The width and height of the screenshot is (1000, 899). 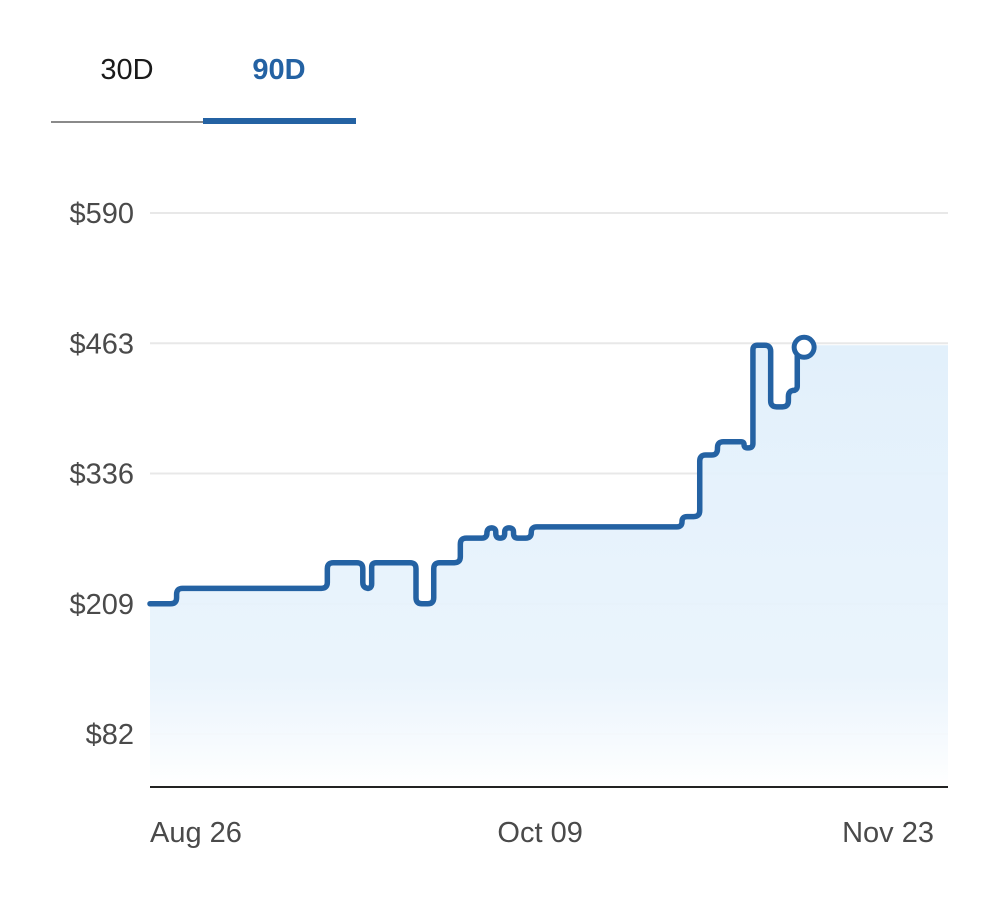 I want to click on range-tabs: 30D 90D, so click(x=203, y=83).